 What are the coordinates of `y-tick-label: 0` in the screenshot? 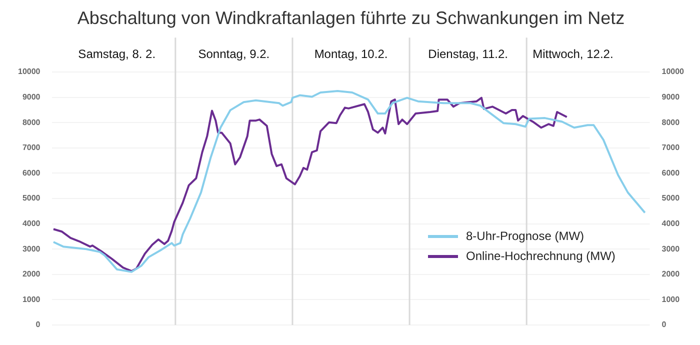 It's located at (38, 325).